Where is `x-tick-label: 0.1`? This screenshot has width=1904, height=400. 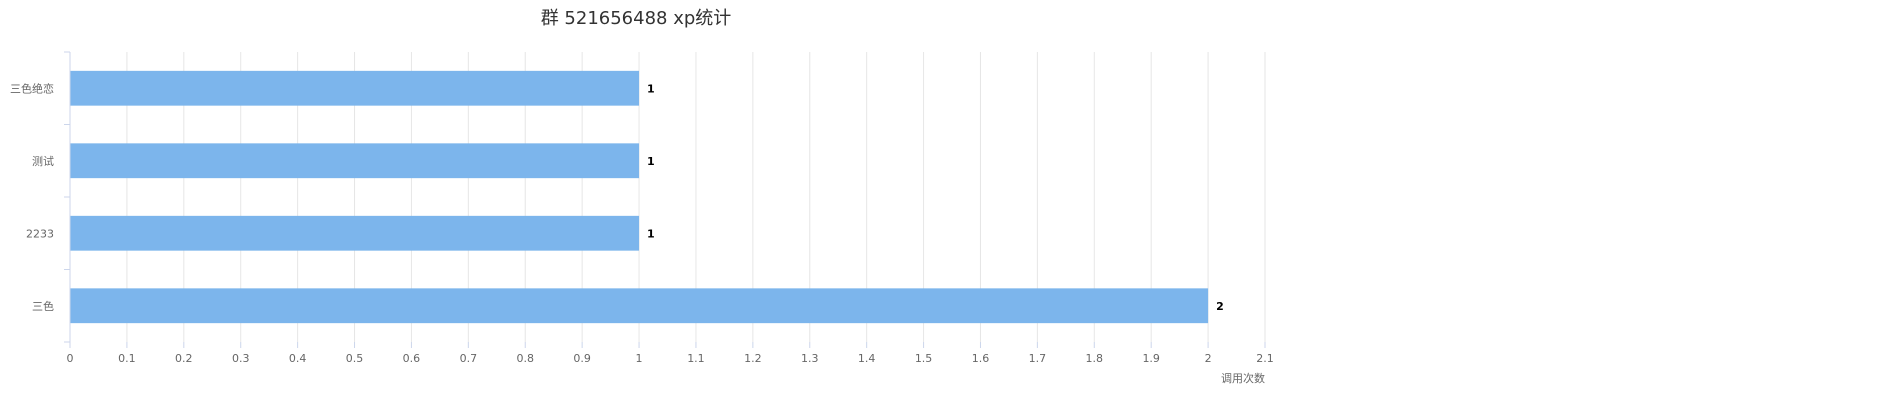 x-tick-label: 0.1 is located at coordinates (127, 358).